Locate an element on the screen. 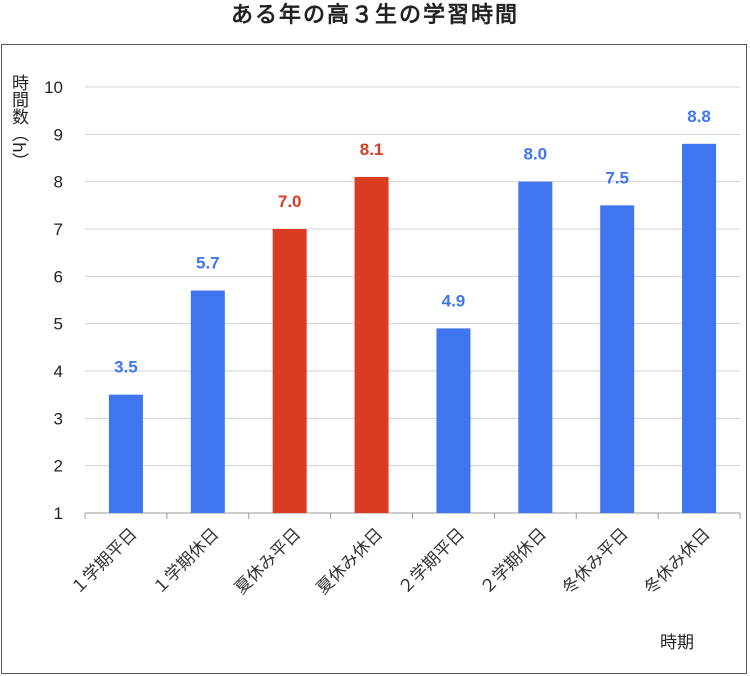  x-tick-label: ２学期休日 is located at coordinates (514, 561).